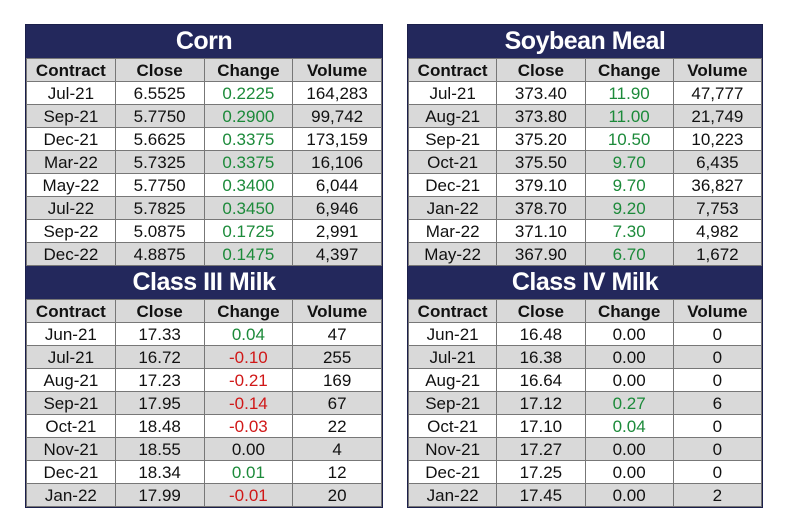  I want to click on table-row: Sep-21 5.7750 0.2900 99,742, so click(204, 116).